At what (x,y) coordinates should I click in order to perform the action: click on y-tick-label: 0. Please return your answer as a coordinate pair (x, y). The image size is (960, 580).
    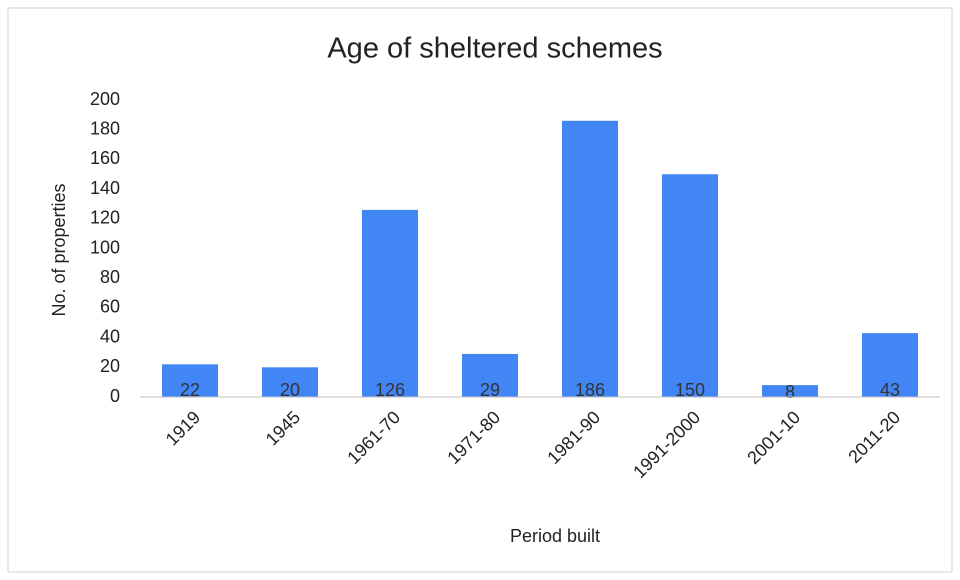
    Looking at the image, I should click on (115, 396).